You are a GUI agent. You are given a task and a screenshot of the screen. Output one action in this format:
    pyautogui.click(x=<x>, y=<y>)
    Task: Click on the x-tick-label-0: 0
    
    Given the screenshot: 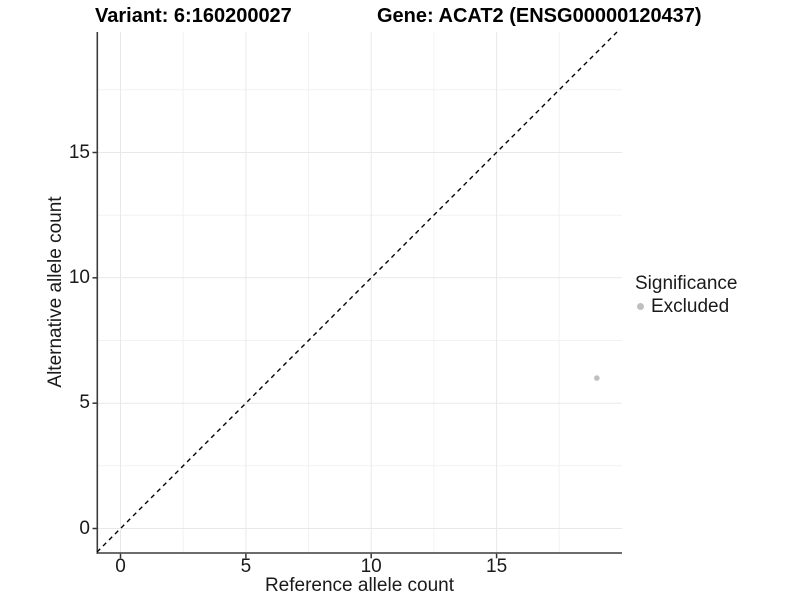 What is the action you would take?
    pyautogui.click(x=120, y=566)
    